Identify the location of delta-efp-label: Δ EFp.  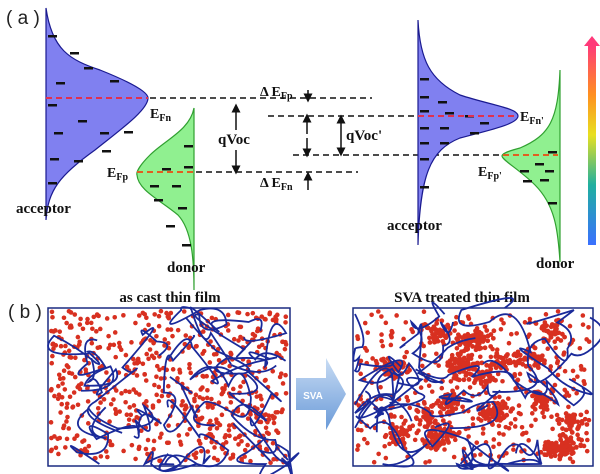
(276, 93).